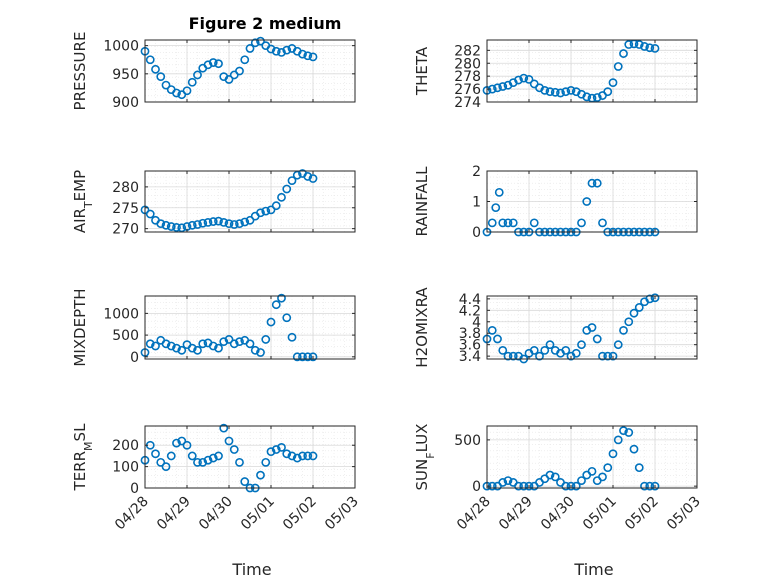 The width and height of the screenshot is (778, 583). Describe the element at coordinates (470, 300) in the screenshot. I see `y-tick-label: 4.4` at that location.